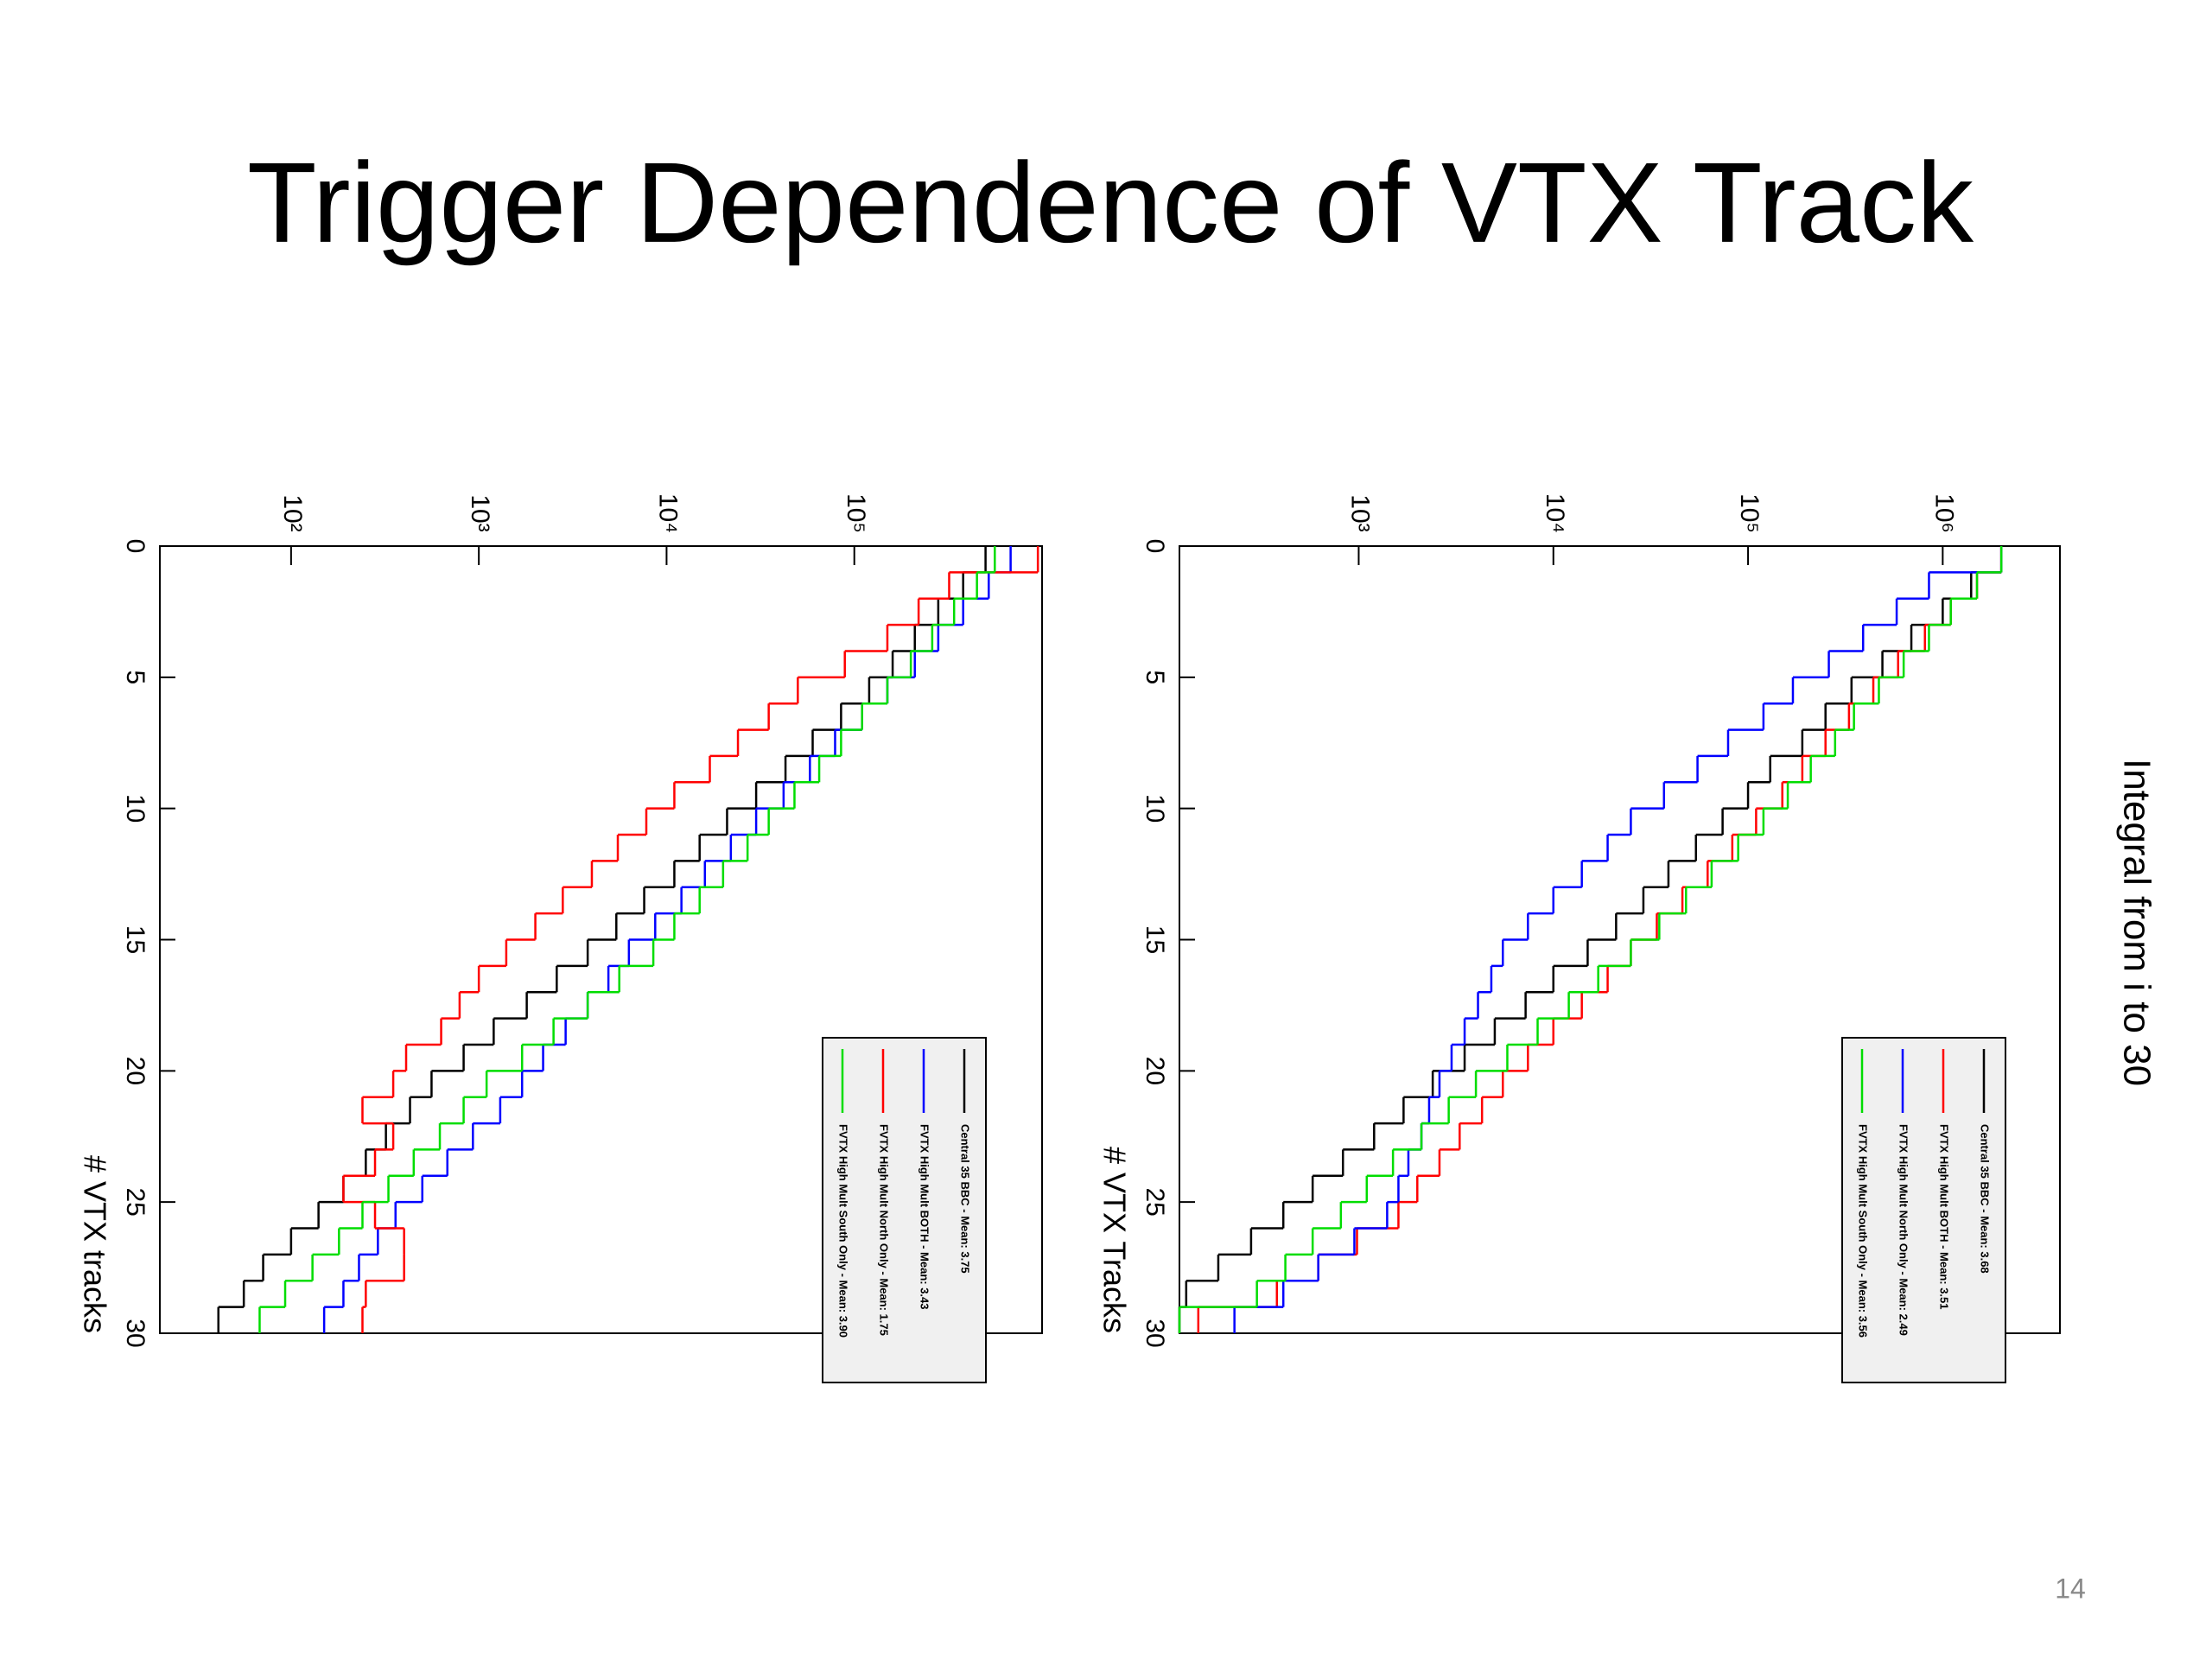 This screenshot has height=1659, width=2212. I want to click on slide-number: 14, so click(2070, 1588).